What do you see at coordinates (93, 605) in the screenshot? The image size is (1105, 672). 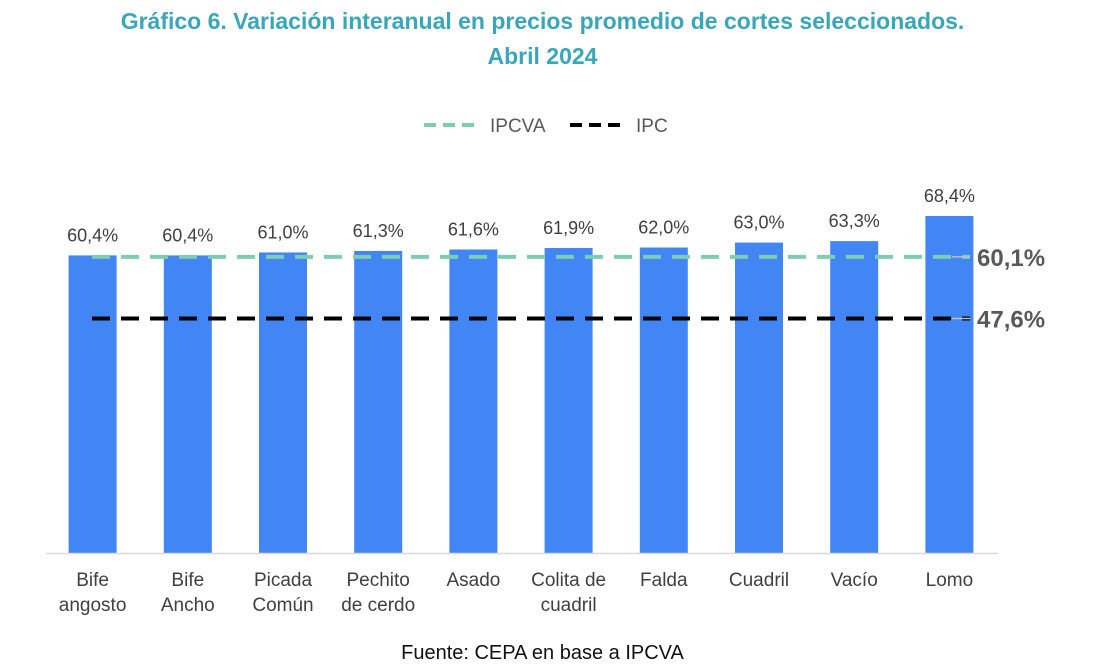 I see `category-label-0-1: angosto` at bounding box center [93, 605].